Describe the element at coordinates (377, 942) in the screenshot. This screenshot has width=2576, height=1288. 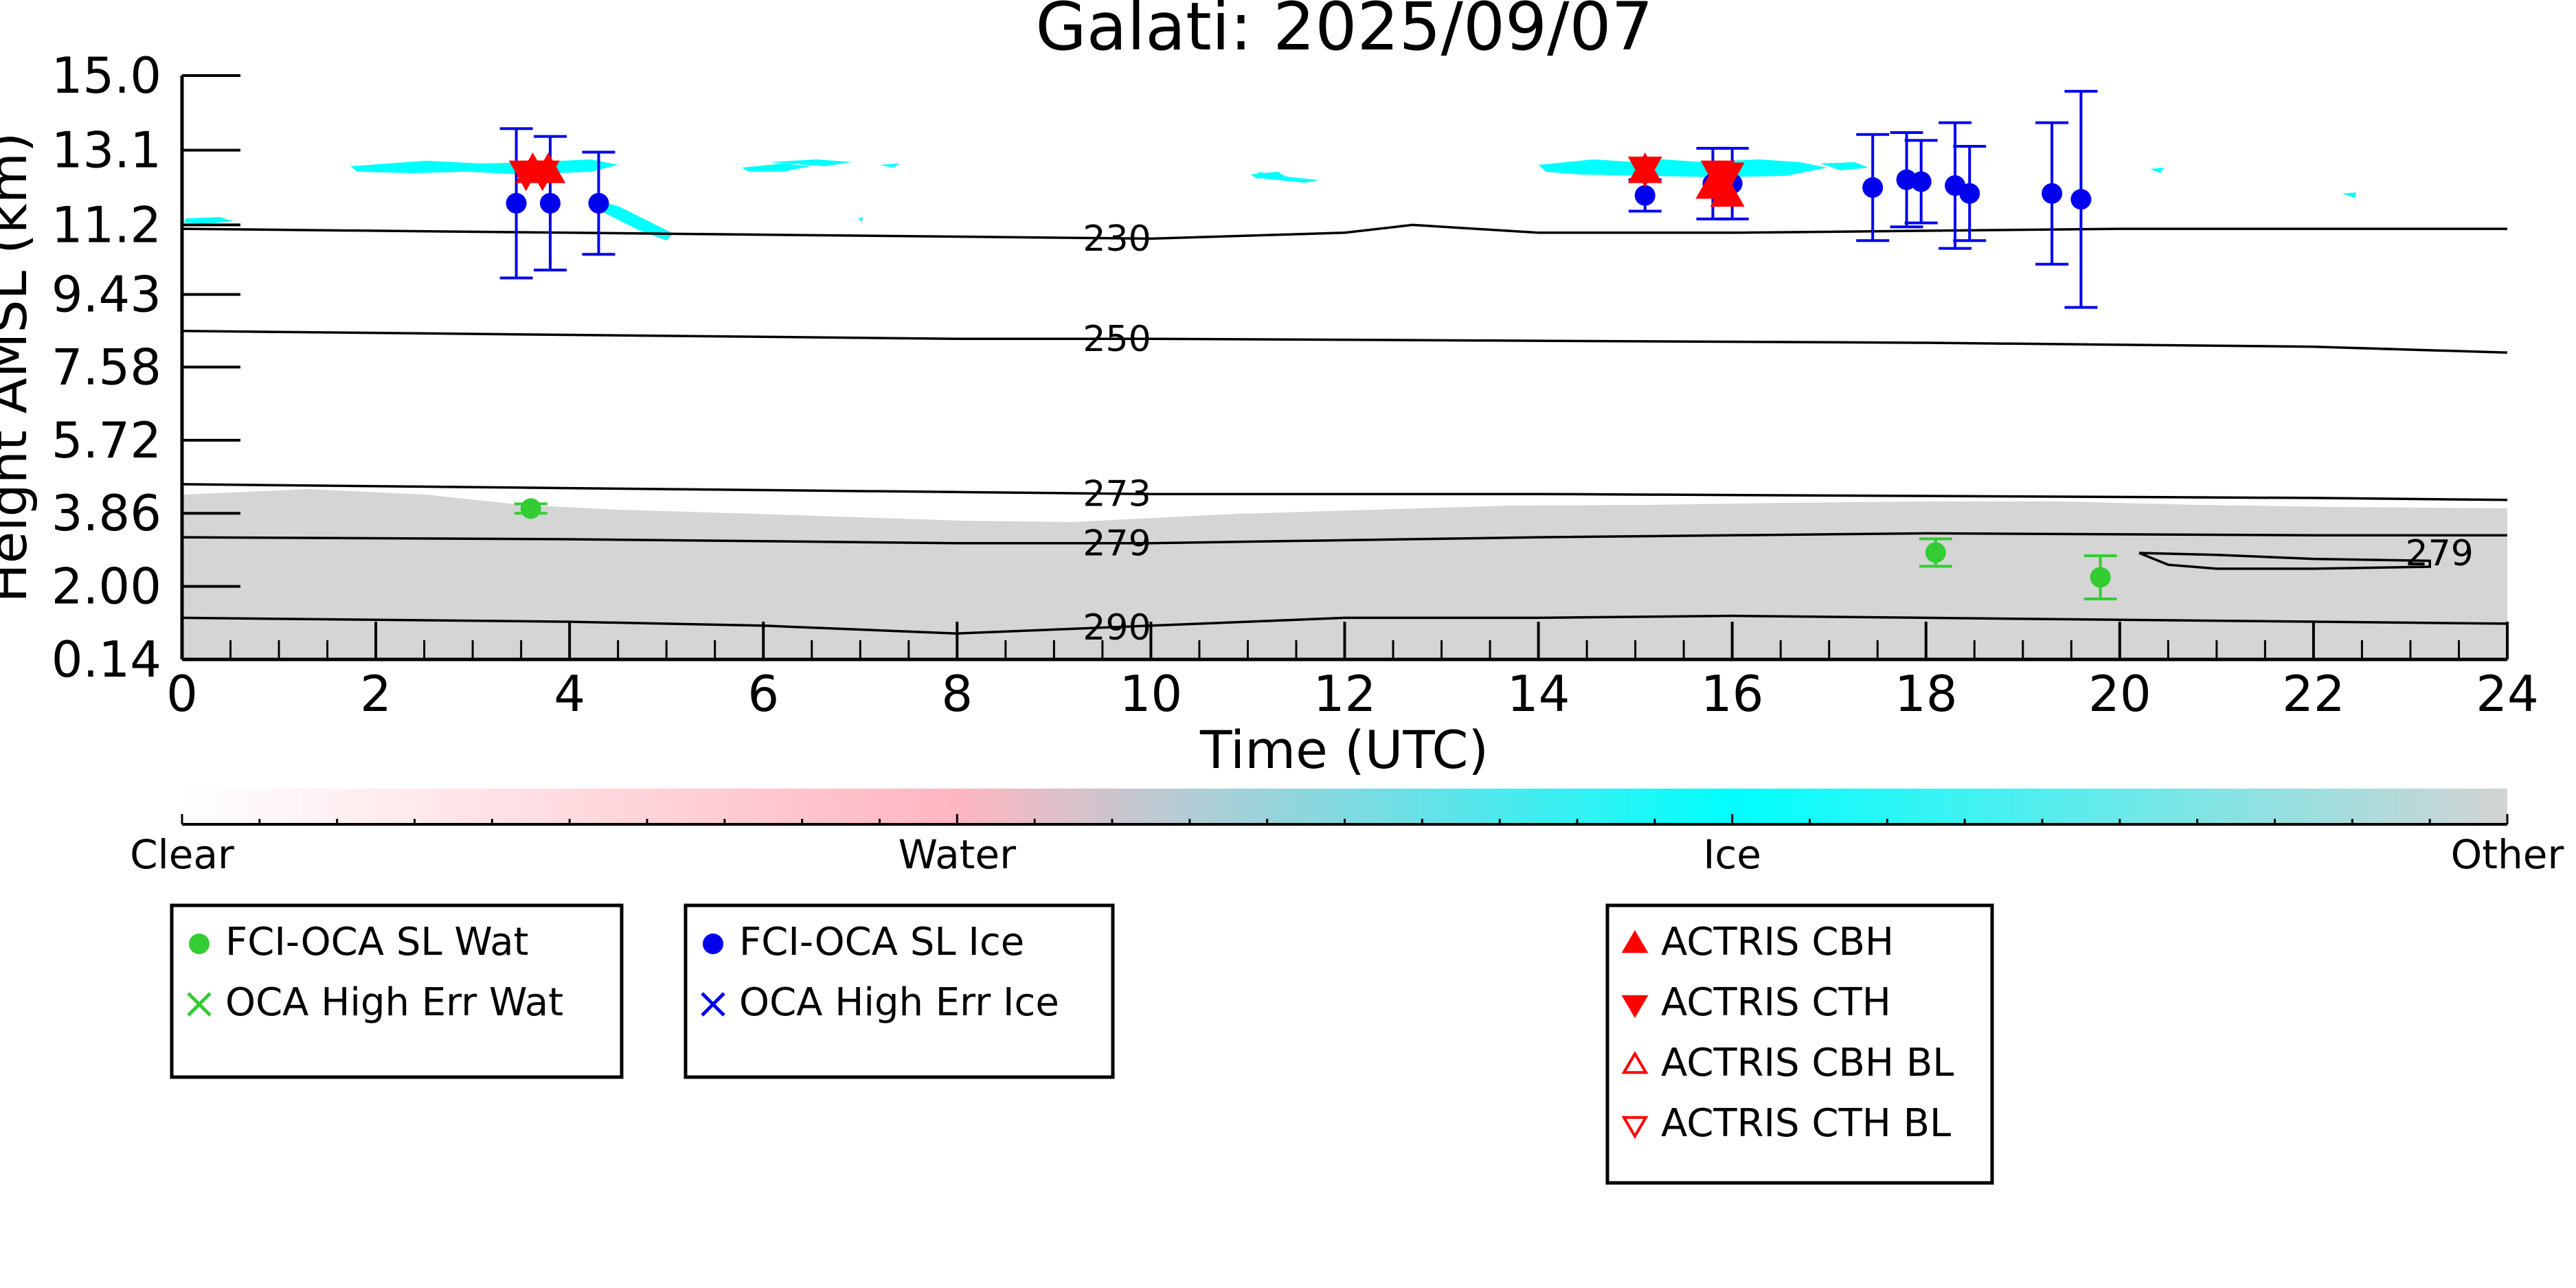
I see `legend-label: FCI-OCA SL Wat` at that location.